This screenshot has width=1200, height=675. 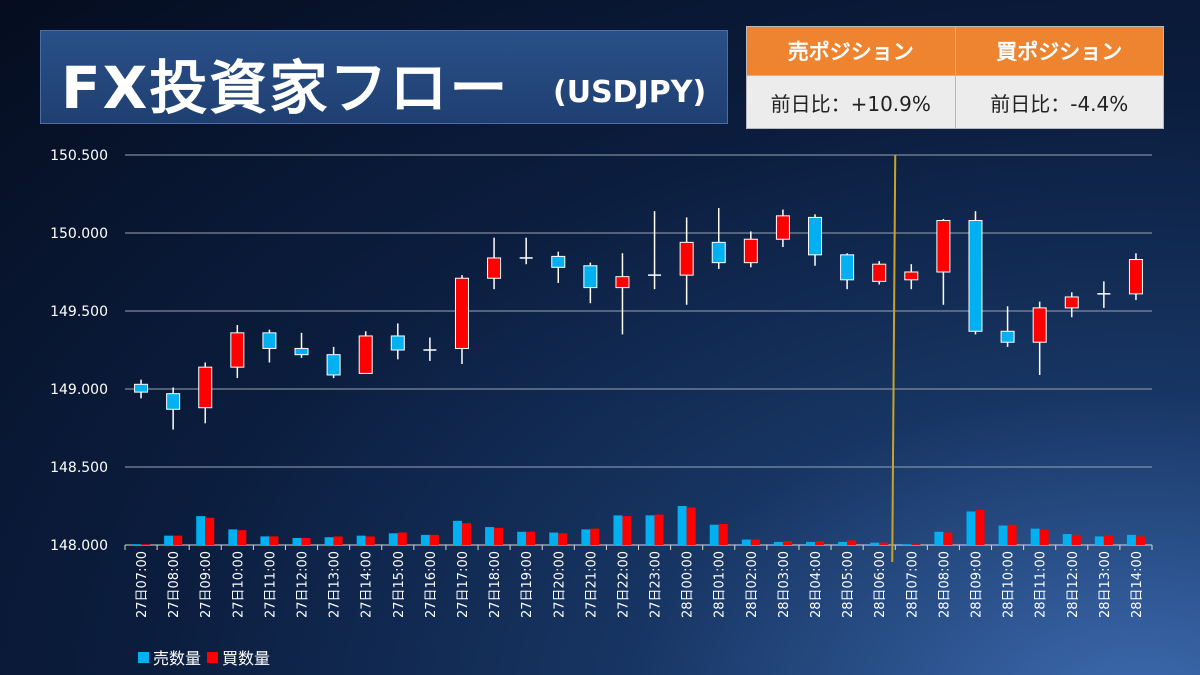 I want to click on y-tick-label: 148.000, so click(x=79, y=546).